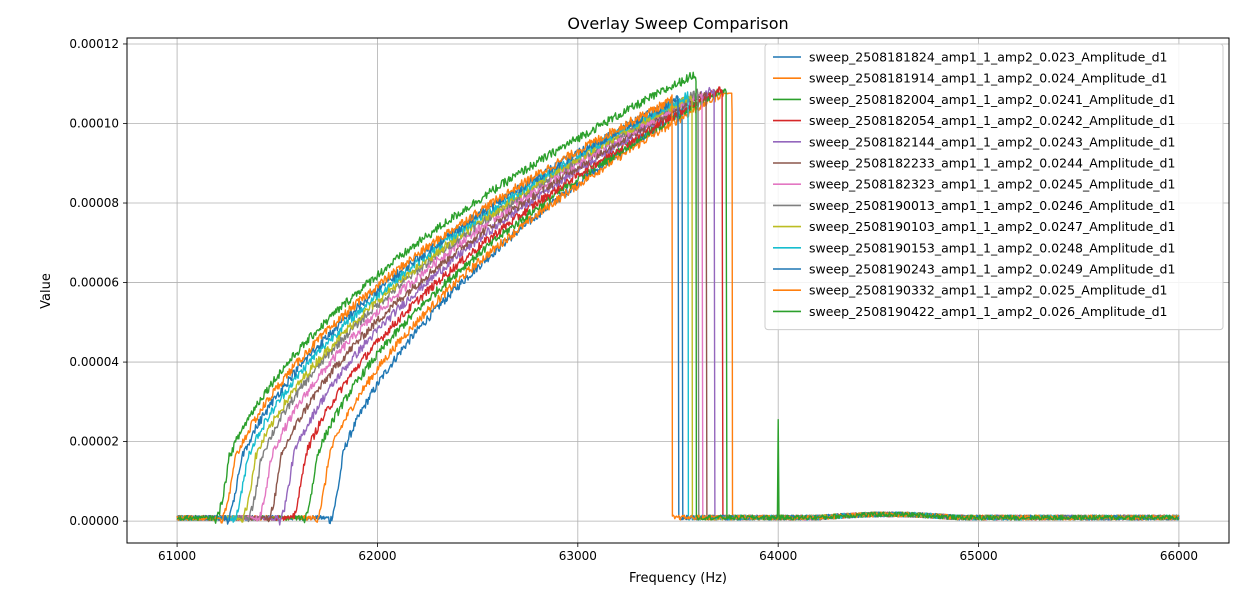  I want to click on x-tick-label: 62000, so click(377, 556).